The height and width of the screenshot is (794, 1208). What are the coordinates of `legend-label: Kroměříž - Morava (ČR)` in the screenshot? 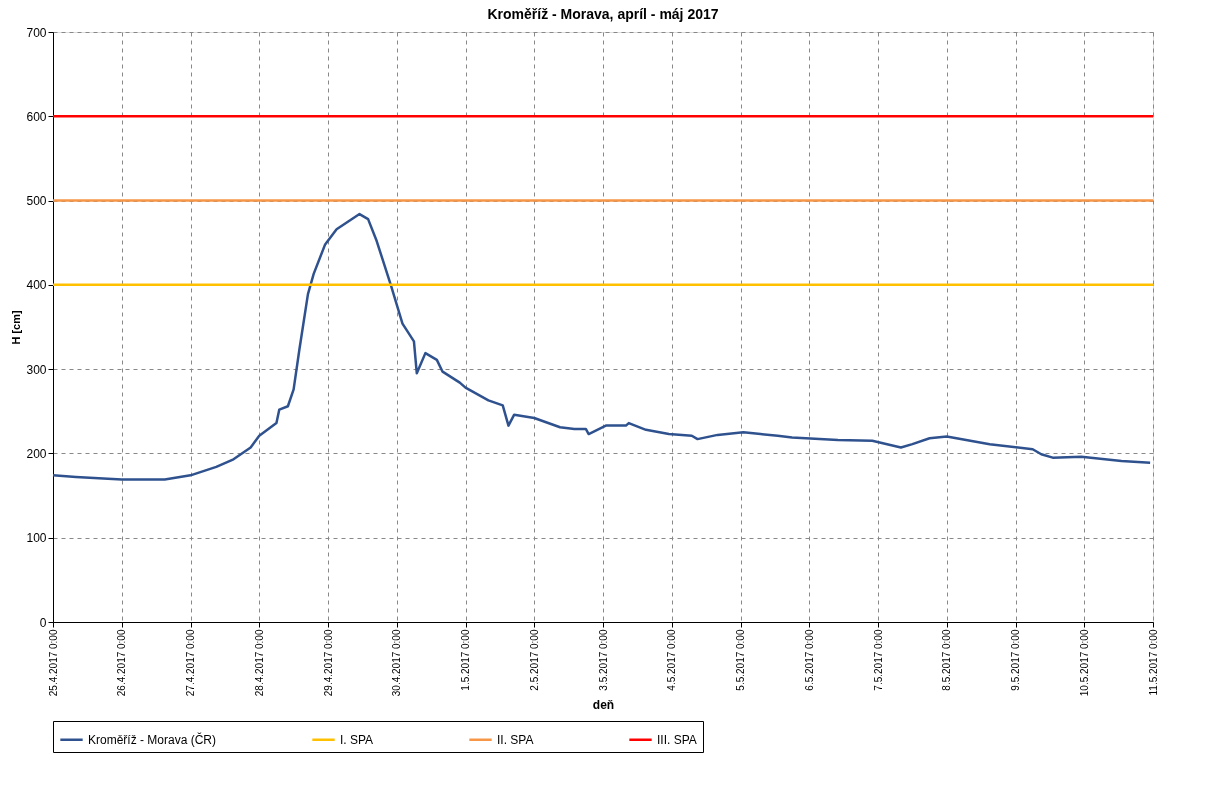 It's located at (152, 739).